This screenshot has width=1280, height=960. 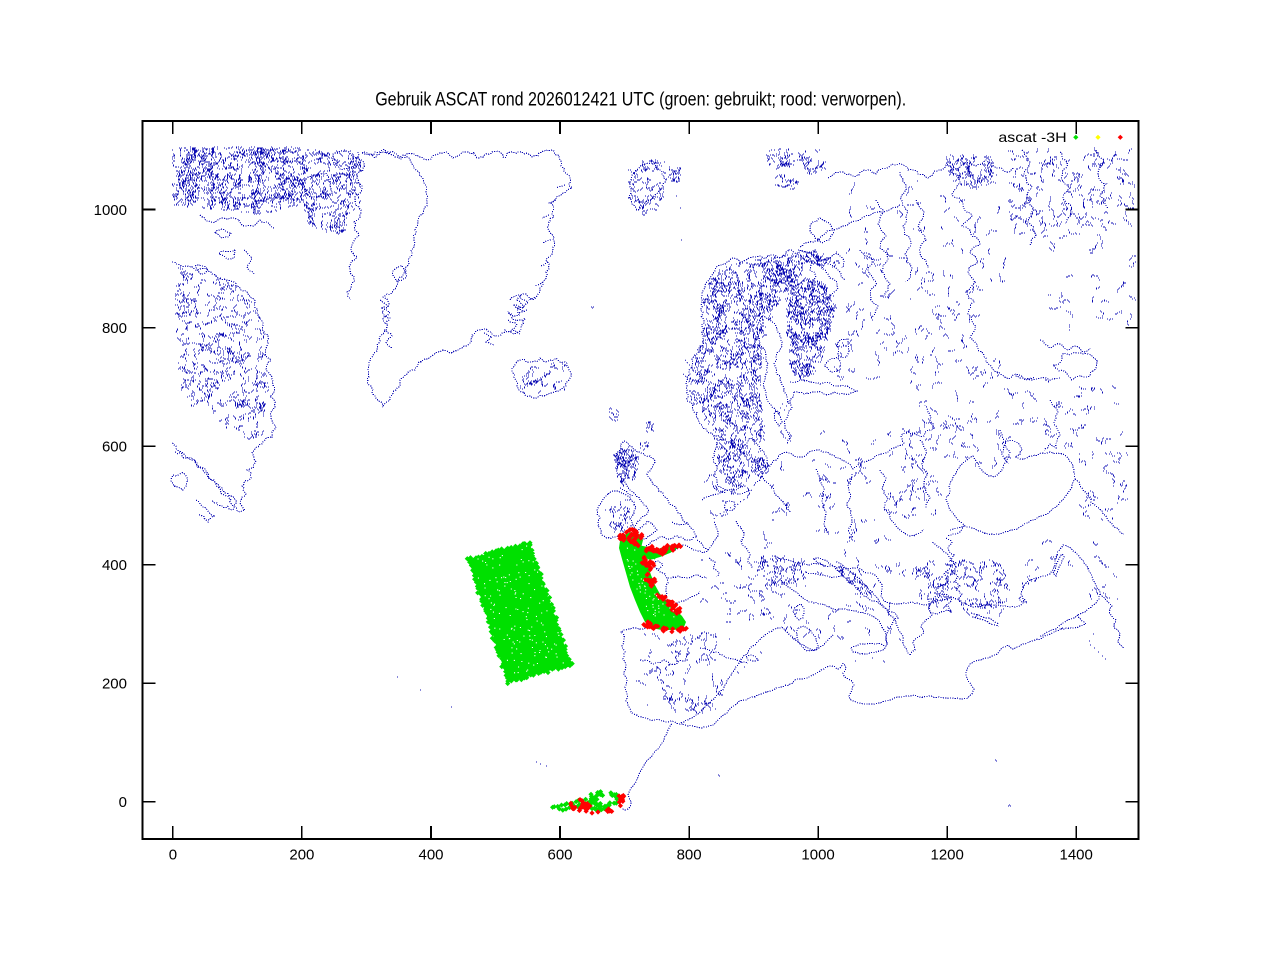 I want to click on svg-text: 1200, so click(x=947, y=855).